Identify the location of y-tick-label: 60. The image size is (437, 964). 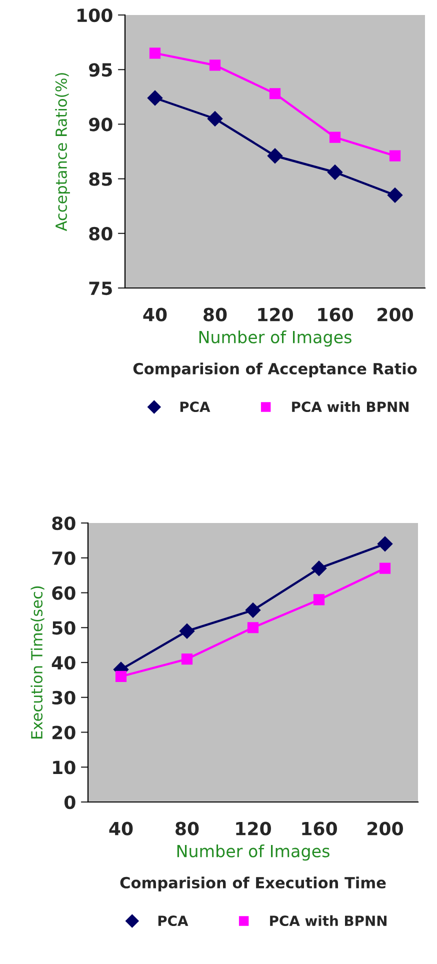
(64, 593).